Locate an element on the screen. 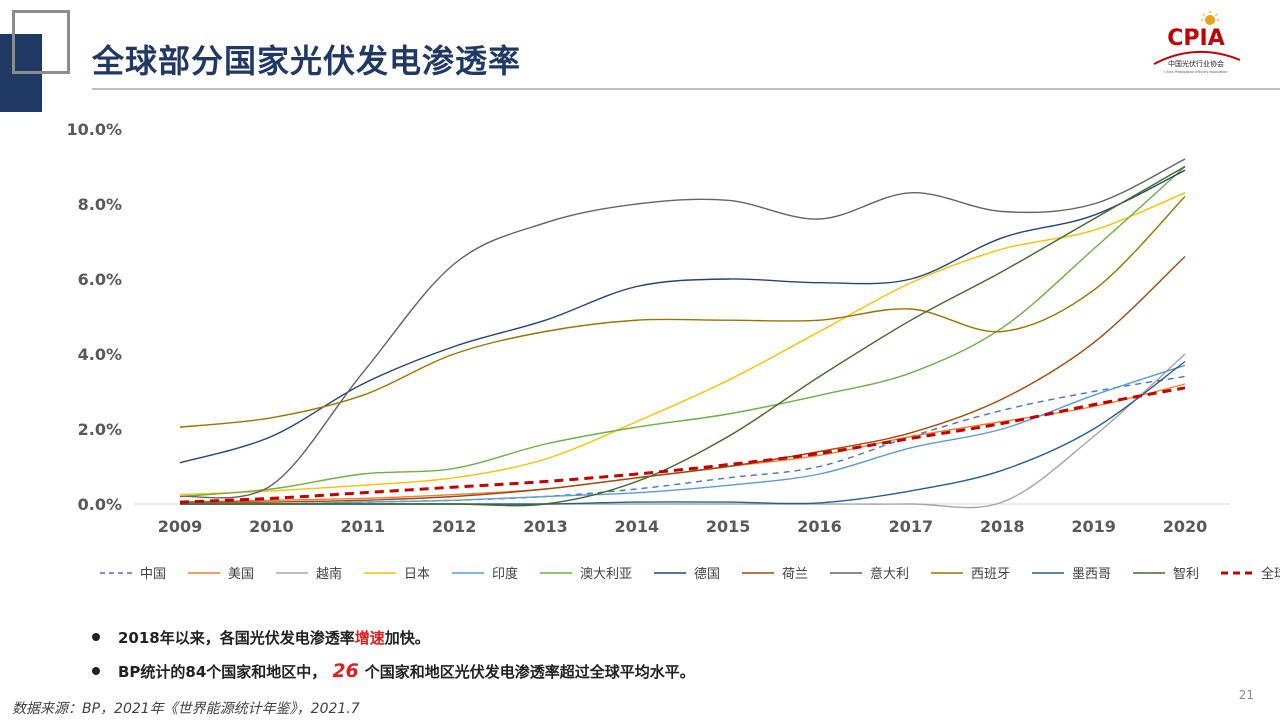 This screenshot has height=720, width=1280. y-tick-label: 0.0% is located at coordinates (100, 504).